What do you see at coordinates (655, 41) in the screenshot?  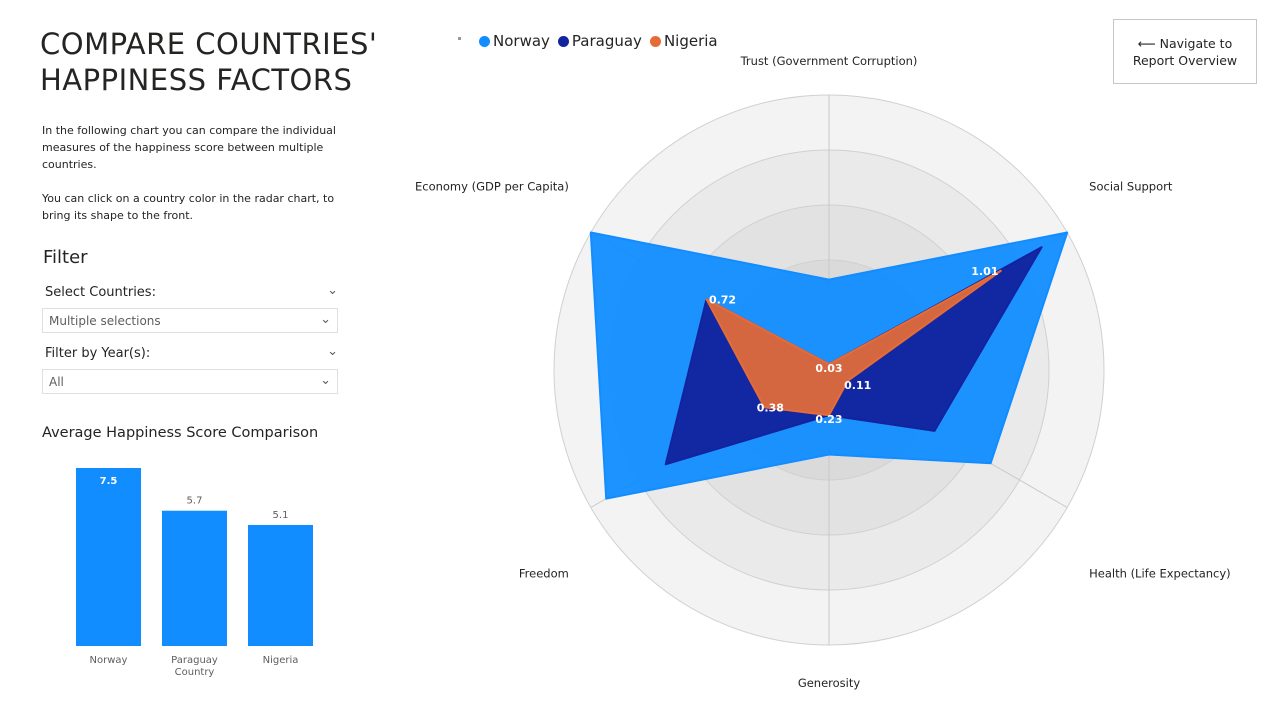 I see `legend-dot-nigeria` at bounding box center [655, 41].